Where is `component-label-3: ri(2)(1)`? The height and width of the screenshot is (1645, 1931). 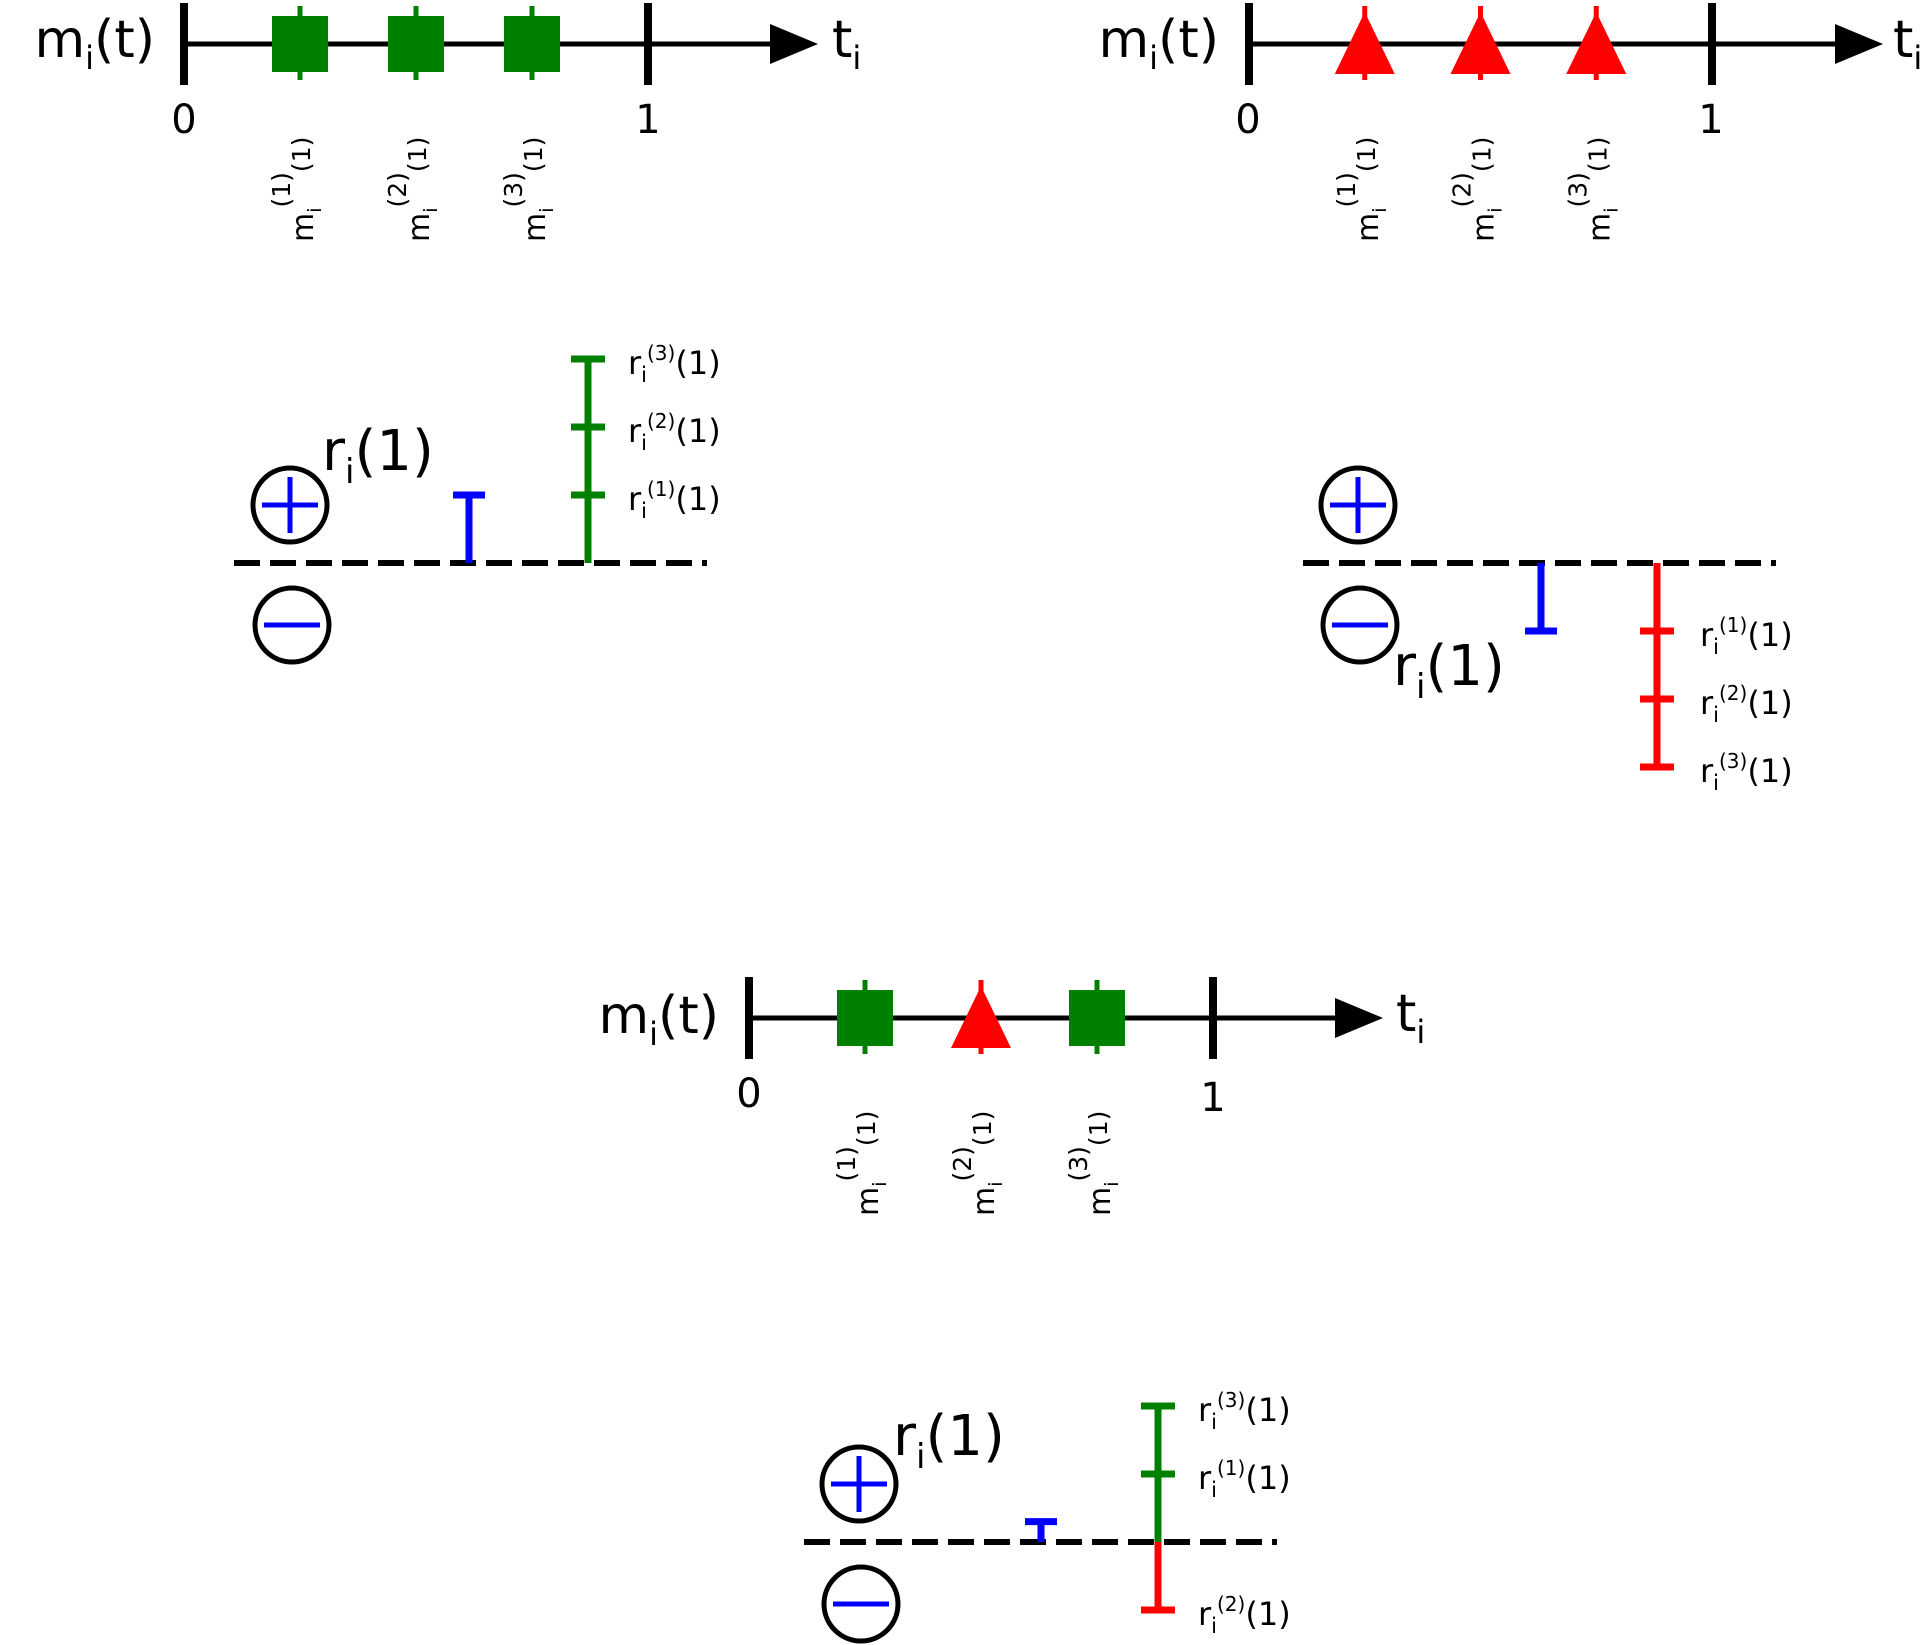 component-label-3: ri(2)(1) is located at coordinates (1244, 1615).